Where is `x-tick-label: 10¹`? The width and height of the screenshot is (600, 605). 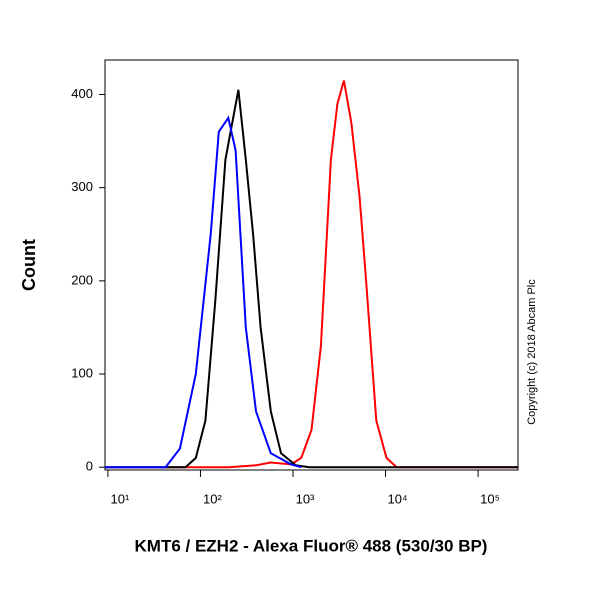
x-tick-label: 10¹ is located at coordinates (120, 498).